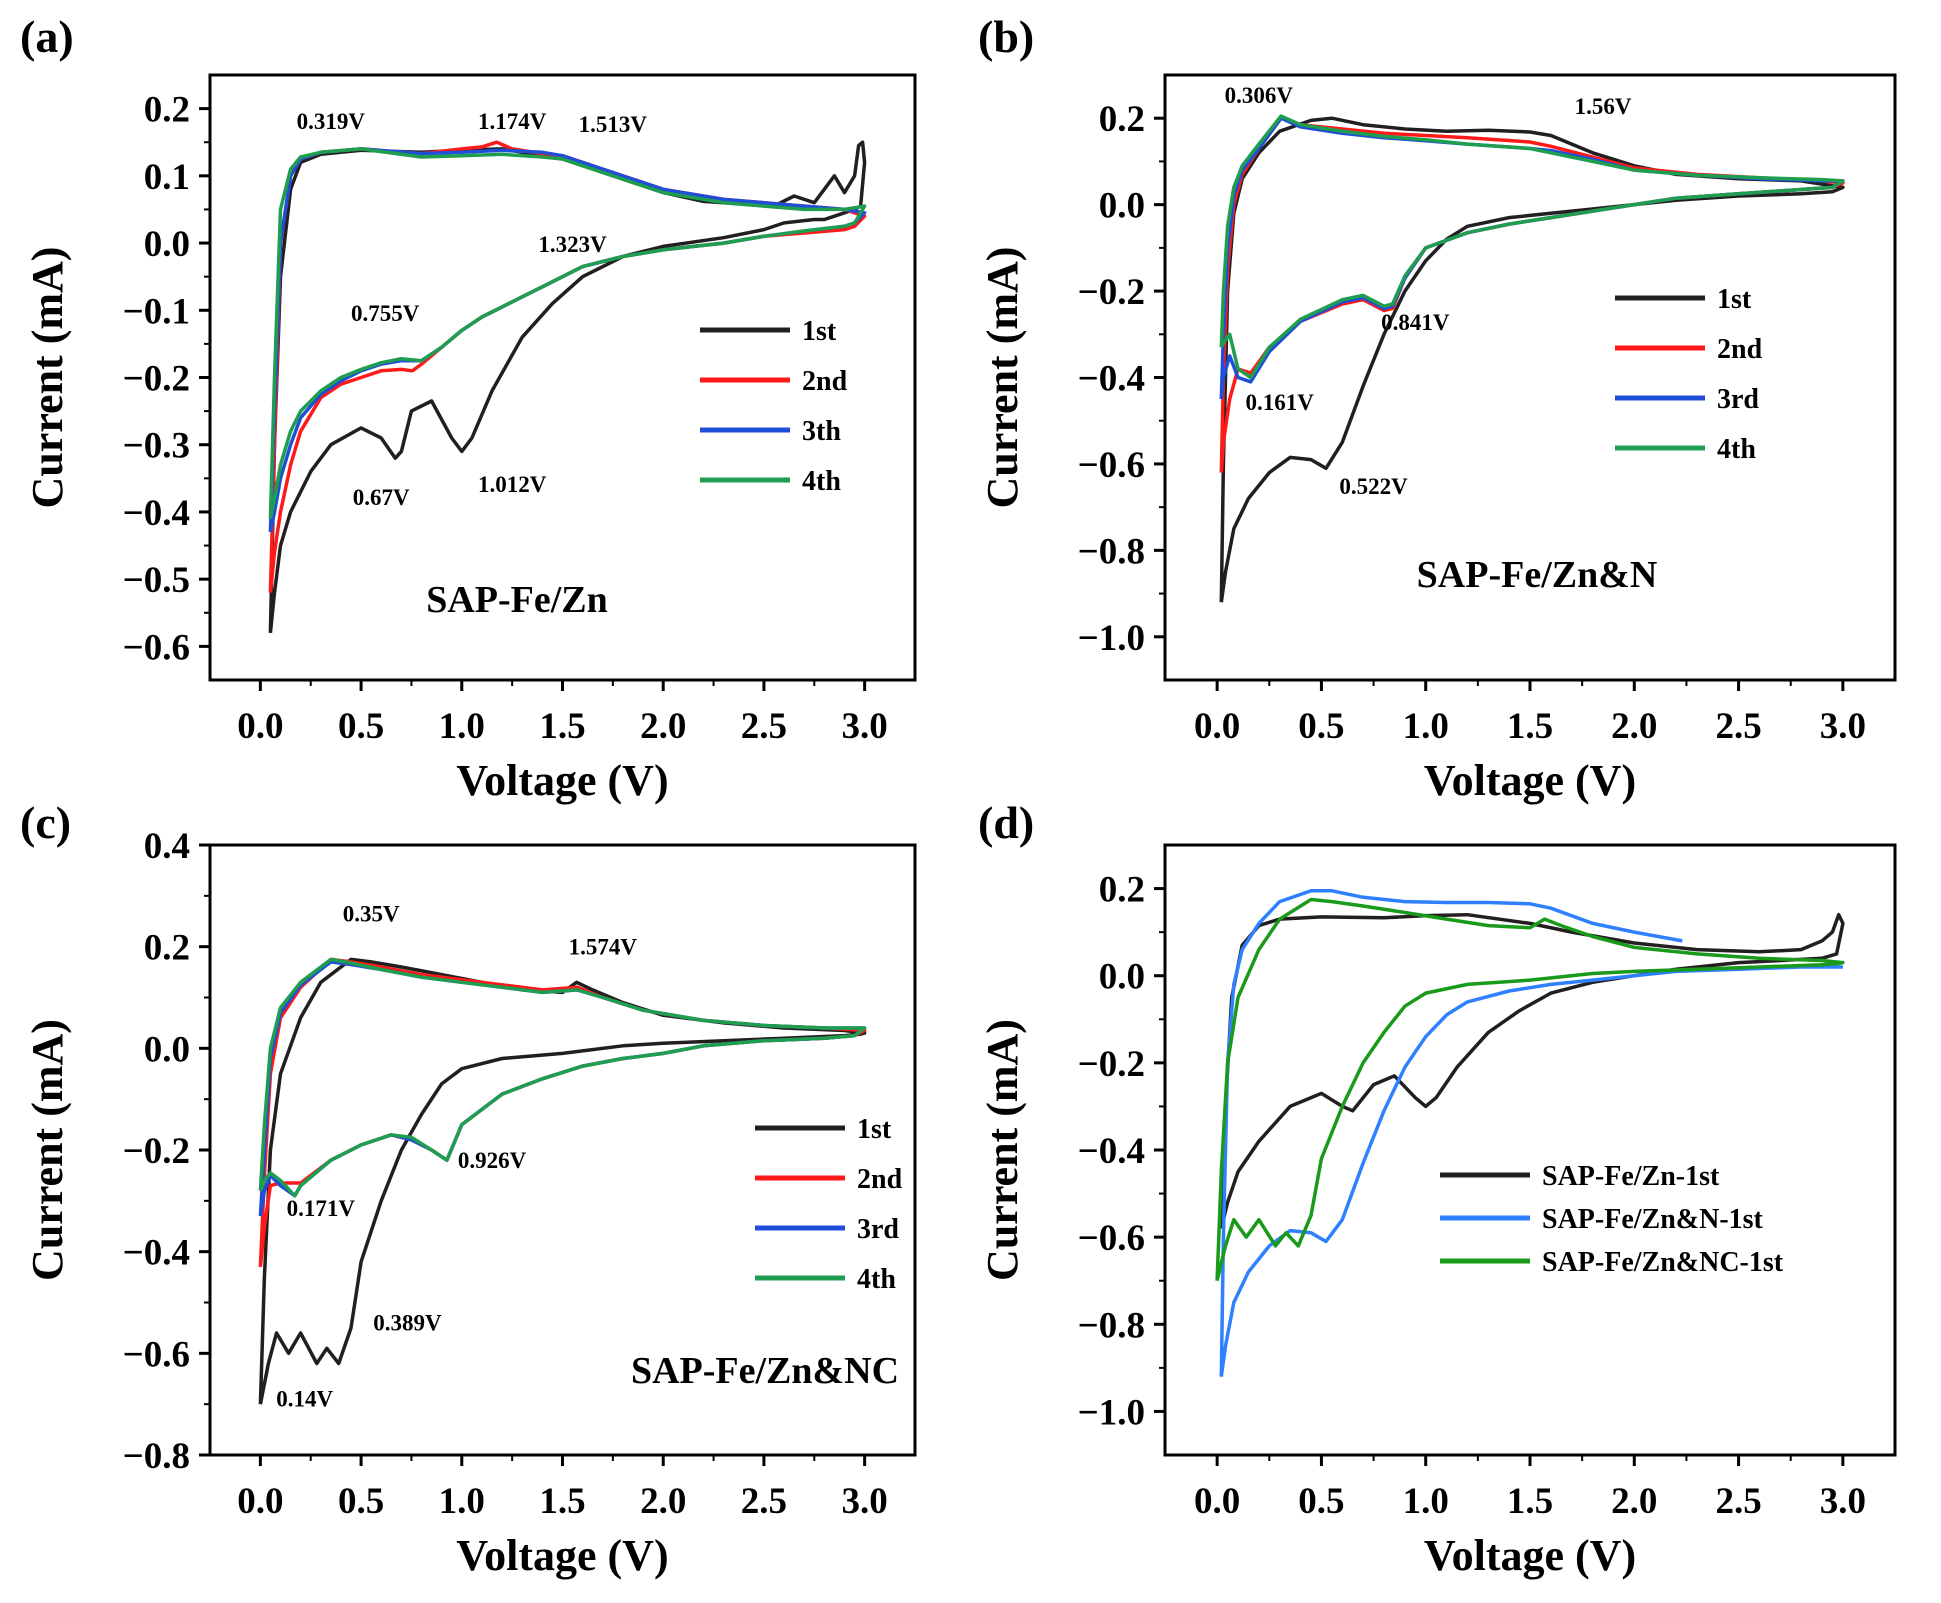 Image resolution: width=1941 pixels, height=1603 pixels. Describe the element at coordinates (167, 846) in the screenshot. I see `y-tick-label: 0.4` at that location.